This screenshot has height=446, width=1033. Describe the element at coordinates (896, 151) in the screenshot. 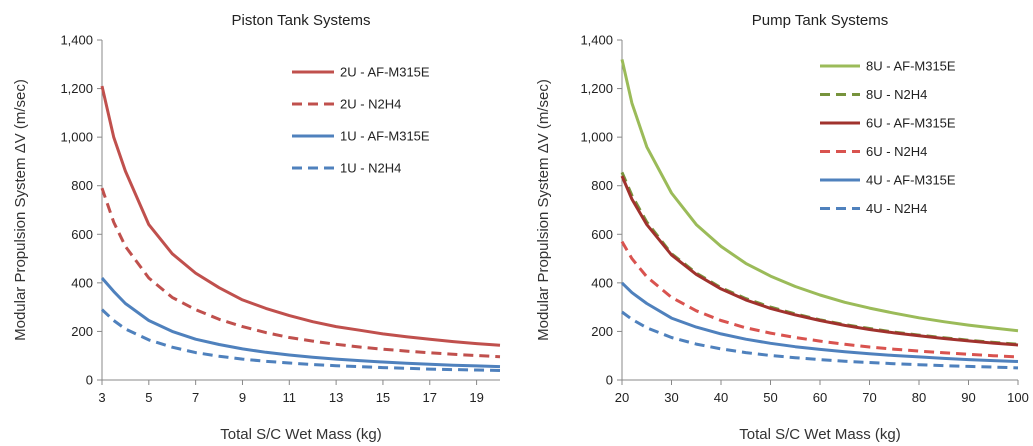

I see `legend-label: 6U - N2H4` at that location.